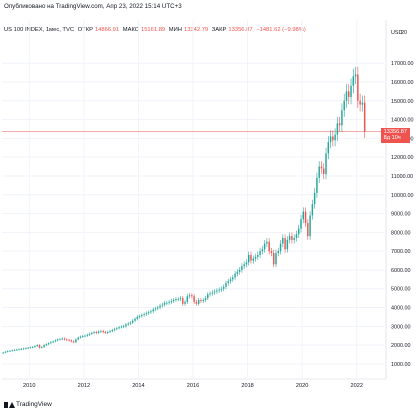 Image resolution: width=416 pixels, height=416 pixels. I want to click on y-tick-label: 2000.00, so click(401, 346).